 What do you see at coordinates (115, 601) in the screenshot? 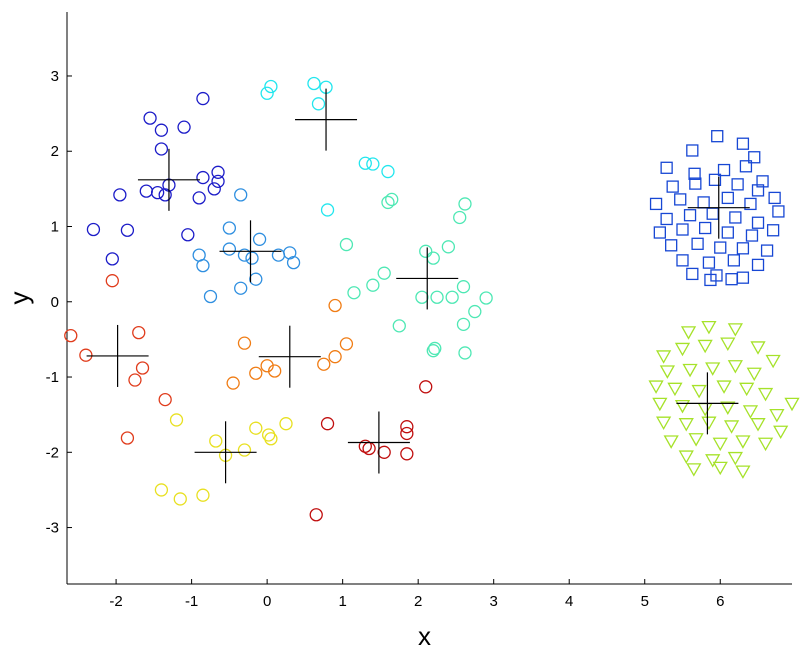
I see `x-tick-label: -2` at bounding box center [115, 601].